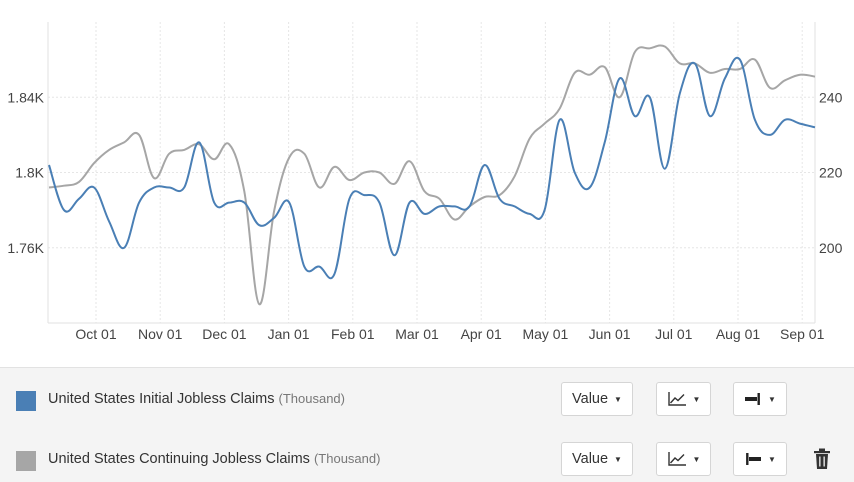 The image size is (854, 482). What do you see at coordinates (831, 248) in the screenshot?
I see `right-axis-tick-label: 200` at bounding box center [831, 248].